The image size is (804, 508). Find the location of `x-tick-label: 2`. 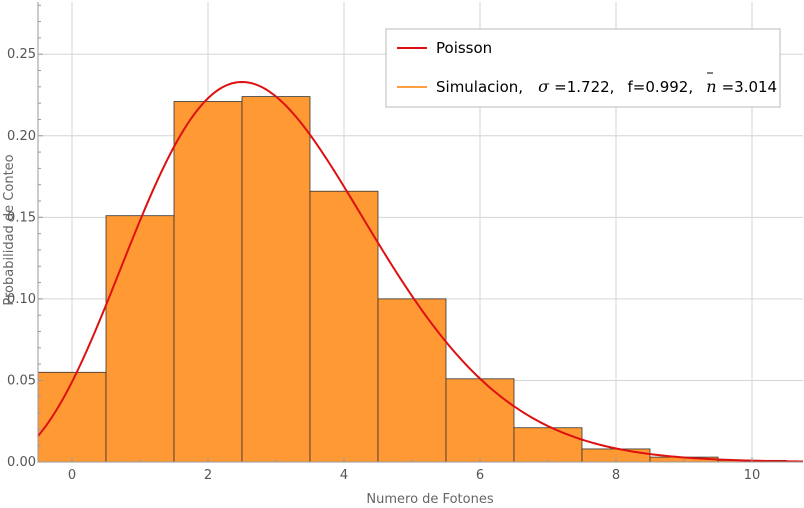

x-tick-label: 2 is located at coordinates (208, 475).